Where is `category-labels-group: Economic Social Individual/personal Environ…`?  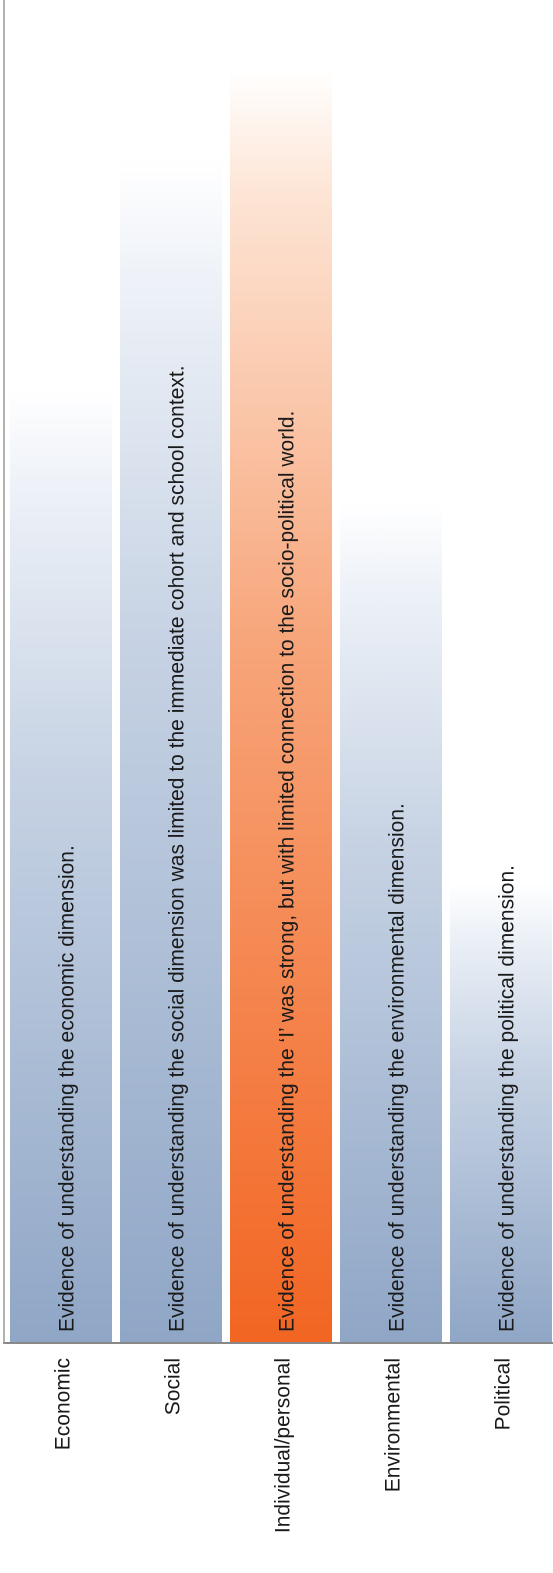
category-labels-group: Economic Social Individual/personal Environ… is located at coordinates (283, 1445).